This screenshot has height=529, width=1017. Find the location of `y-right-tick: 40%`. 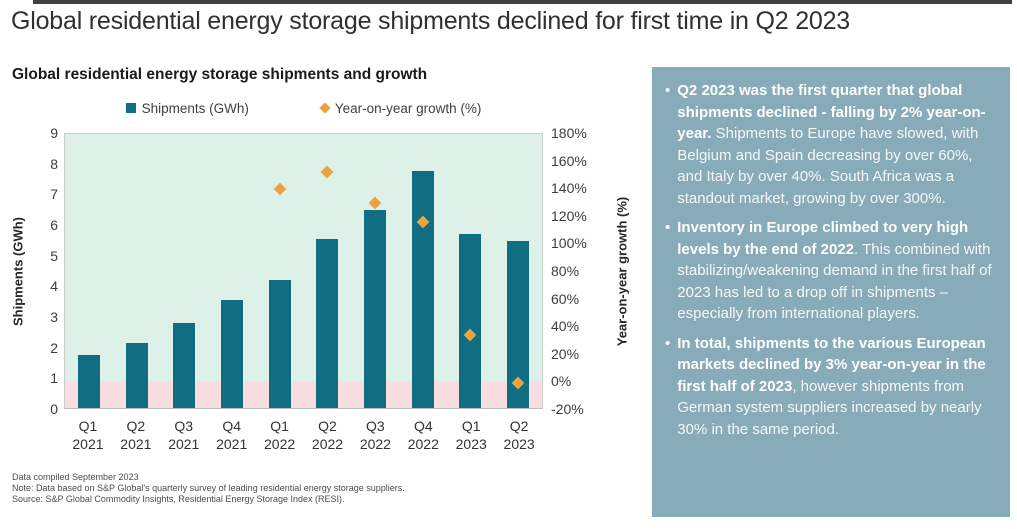

y-right-tick: 40% is located at coordinates (565, 326).